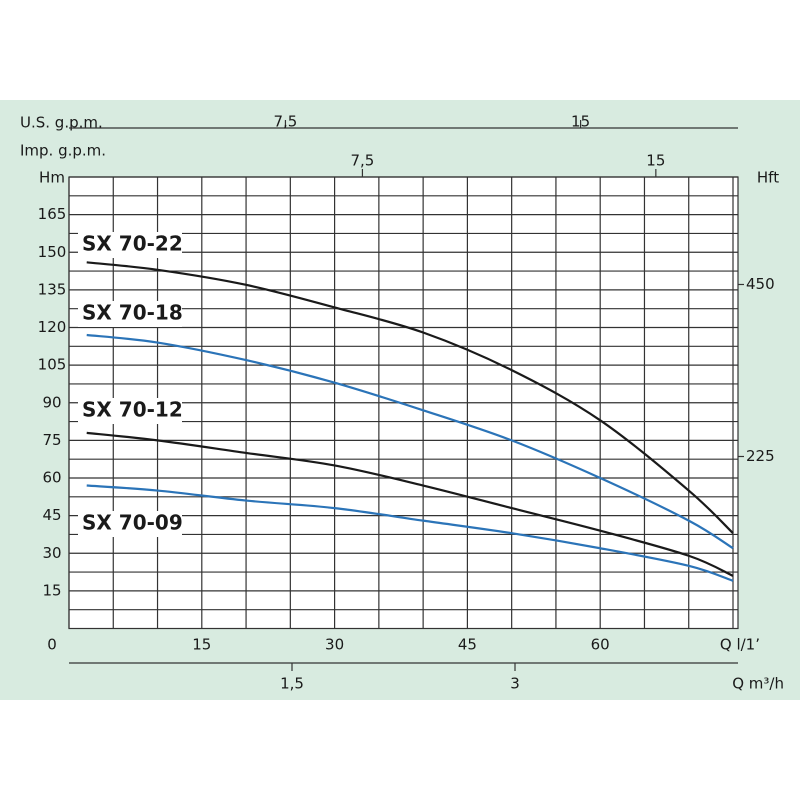 This screenshot has height=800, width=800. I want to click on y-tick-label: 60, so click(51, 478).